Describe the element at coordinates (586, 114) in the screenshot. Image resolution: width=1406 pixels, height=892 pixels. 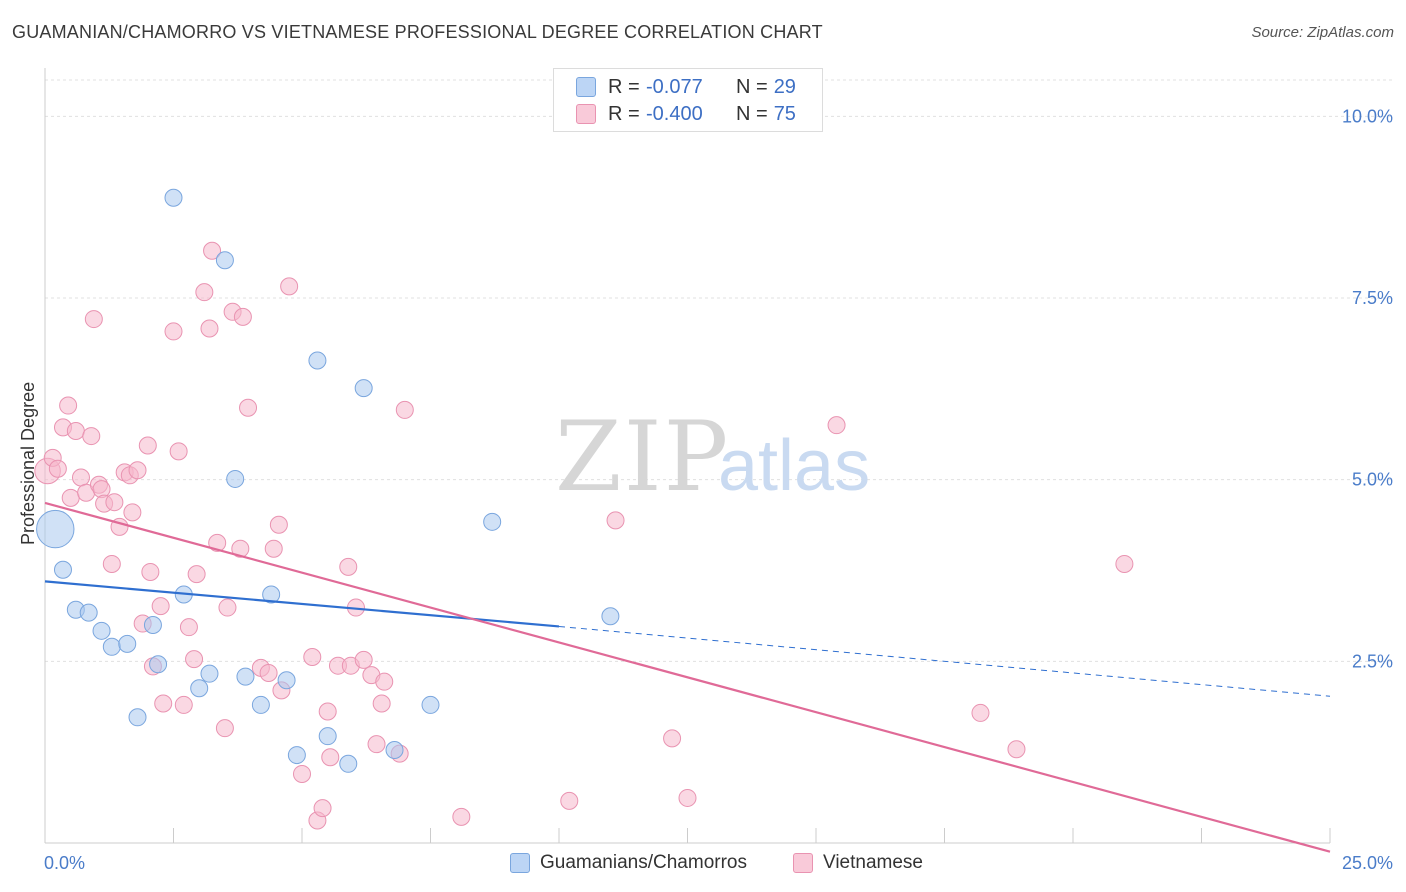
I see `legend-swatch-pink` at that location.